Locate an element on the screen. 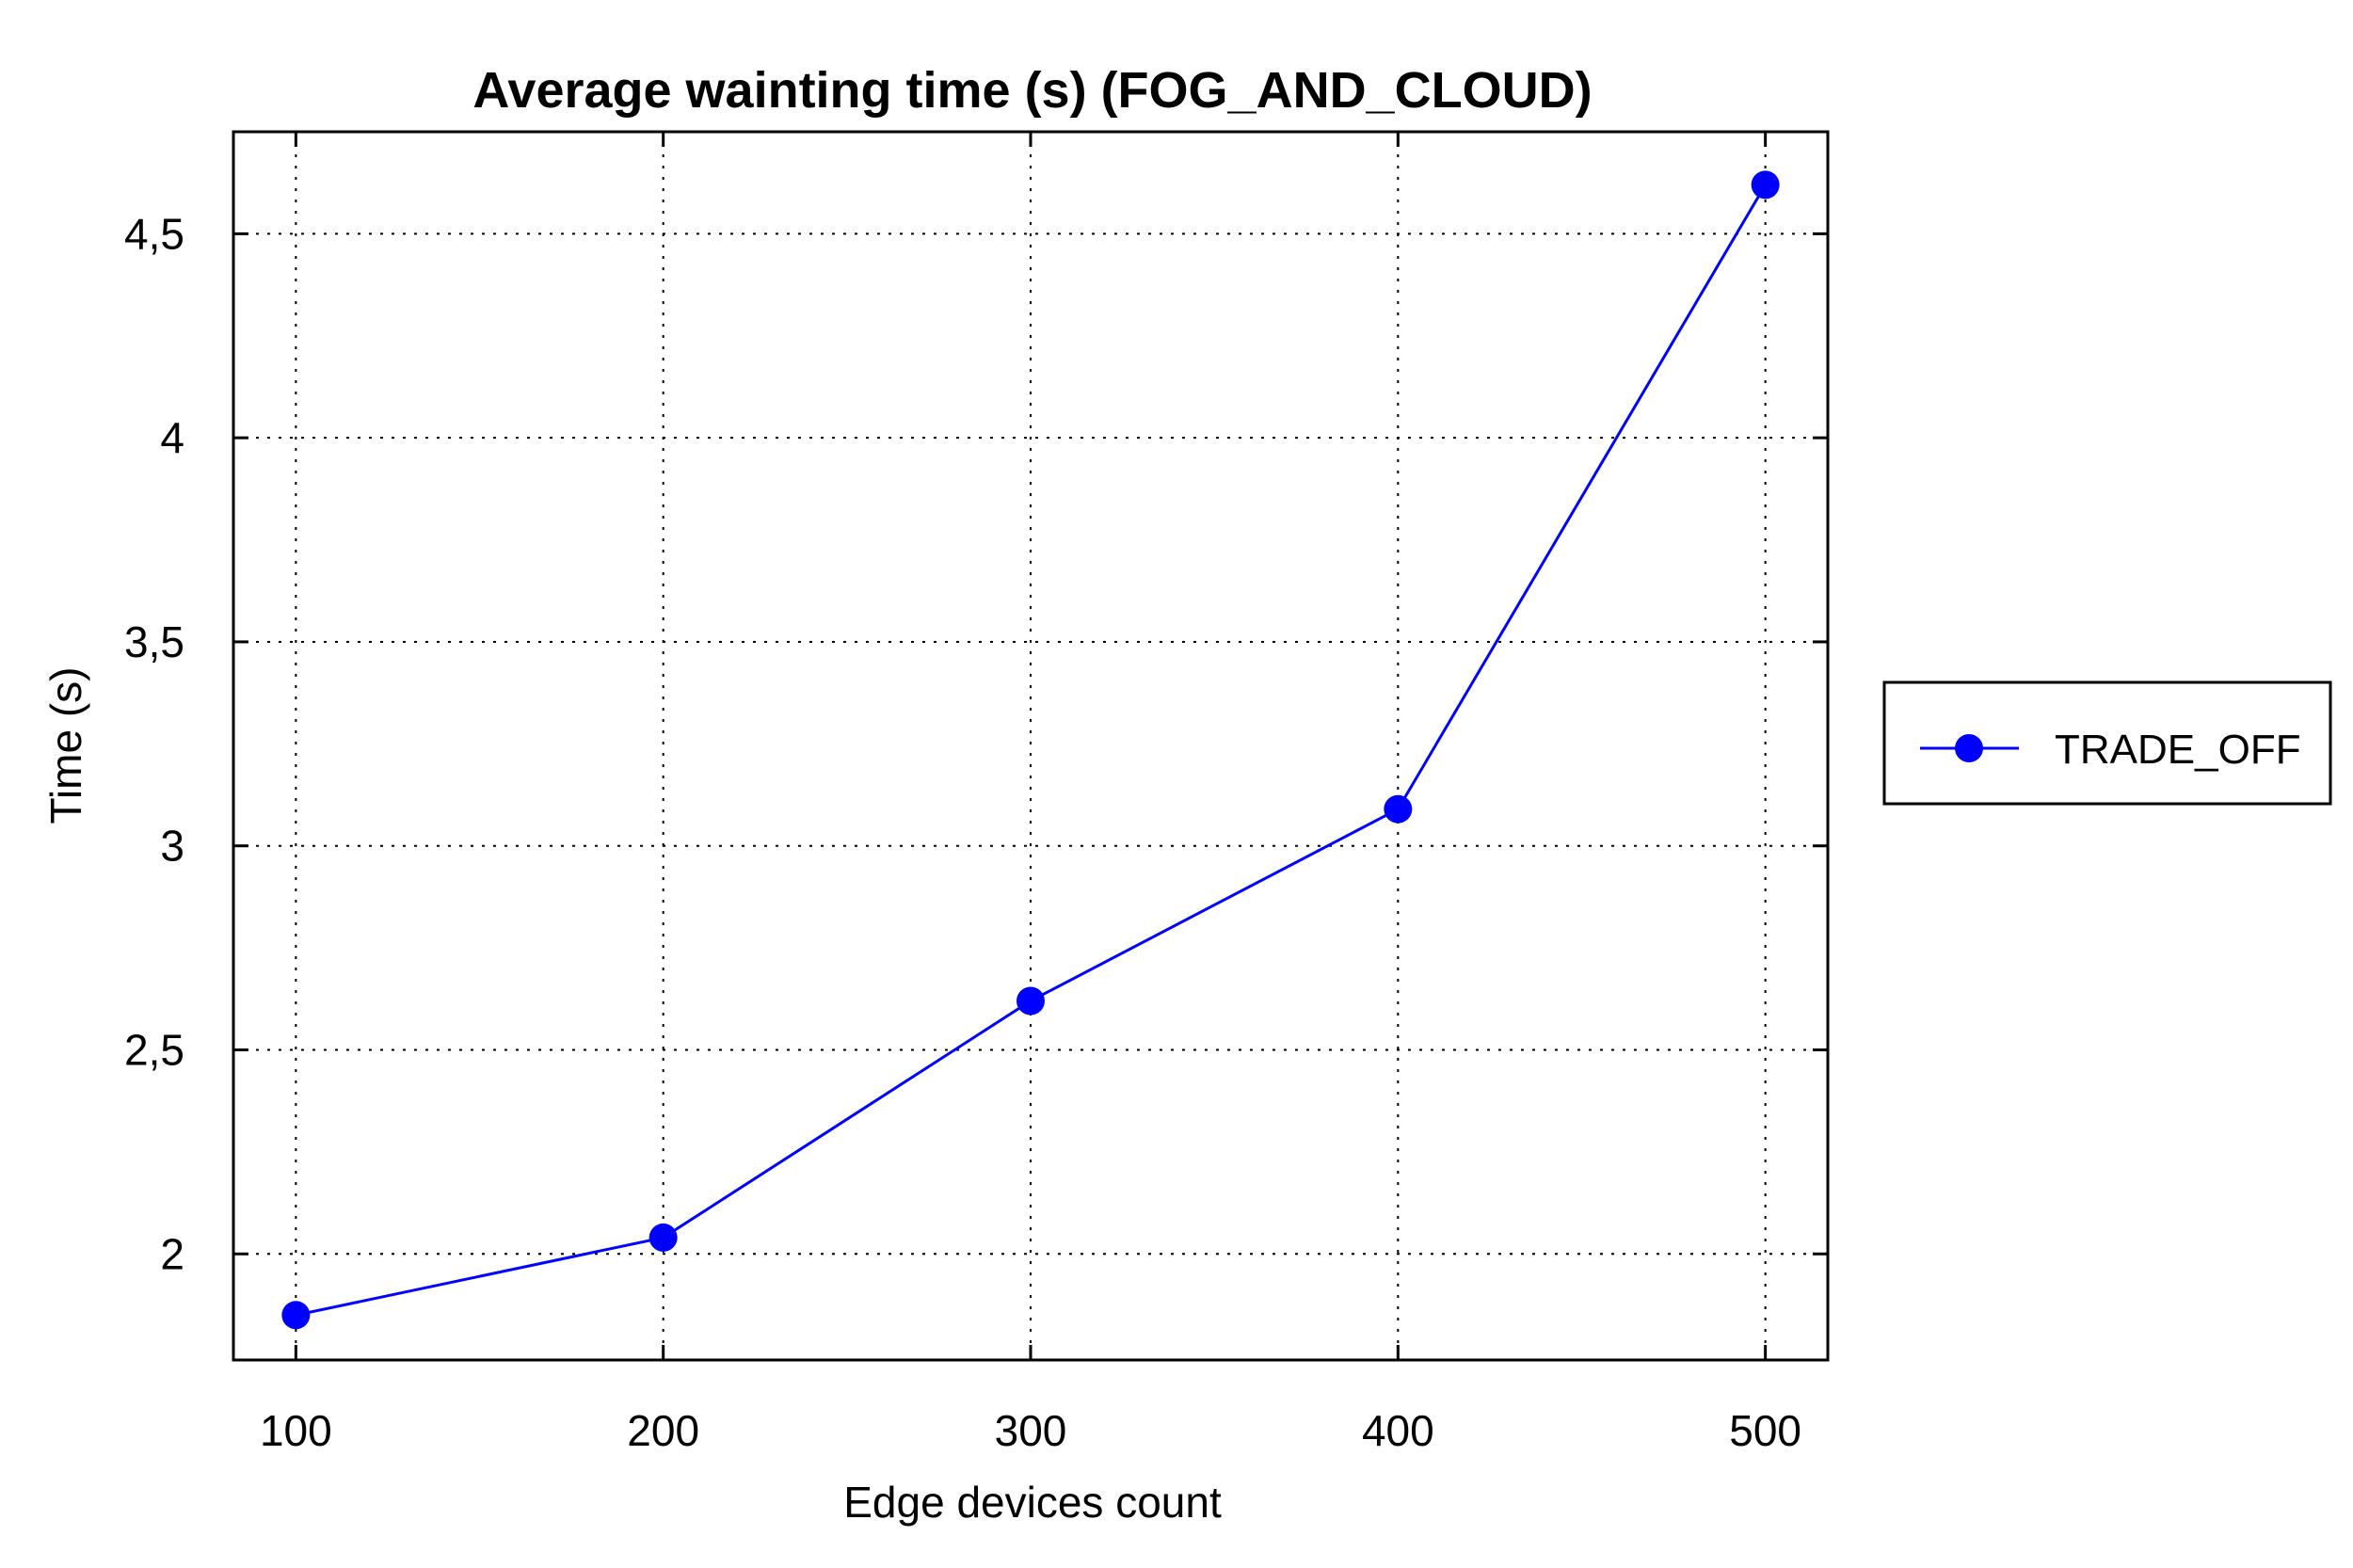  x-tick-labels: 100 200 300 400 500 is located at coordinates (1030, 1430).